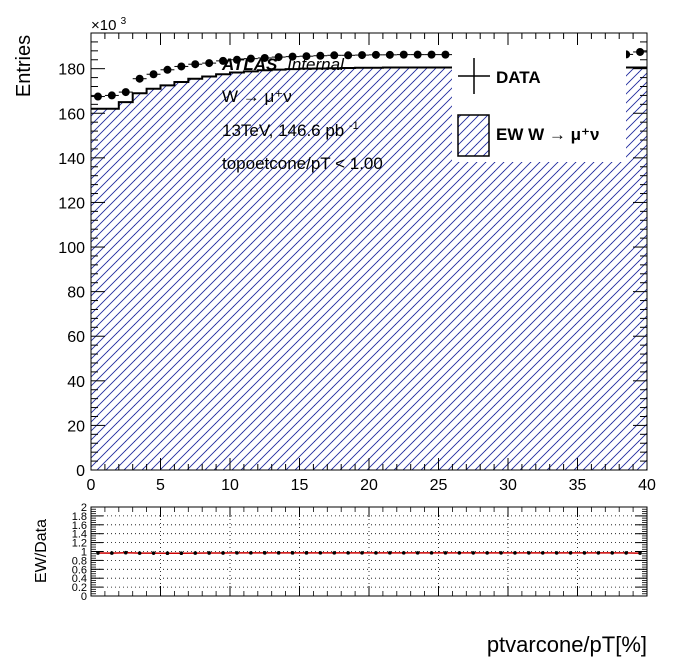  Describe the element at coordinates (71, 70) in the screenshot. I see `y-tick-label: 180` at that location.